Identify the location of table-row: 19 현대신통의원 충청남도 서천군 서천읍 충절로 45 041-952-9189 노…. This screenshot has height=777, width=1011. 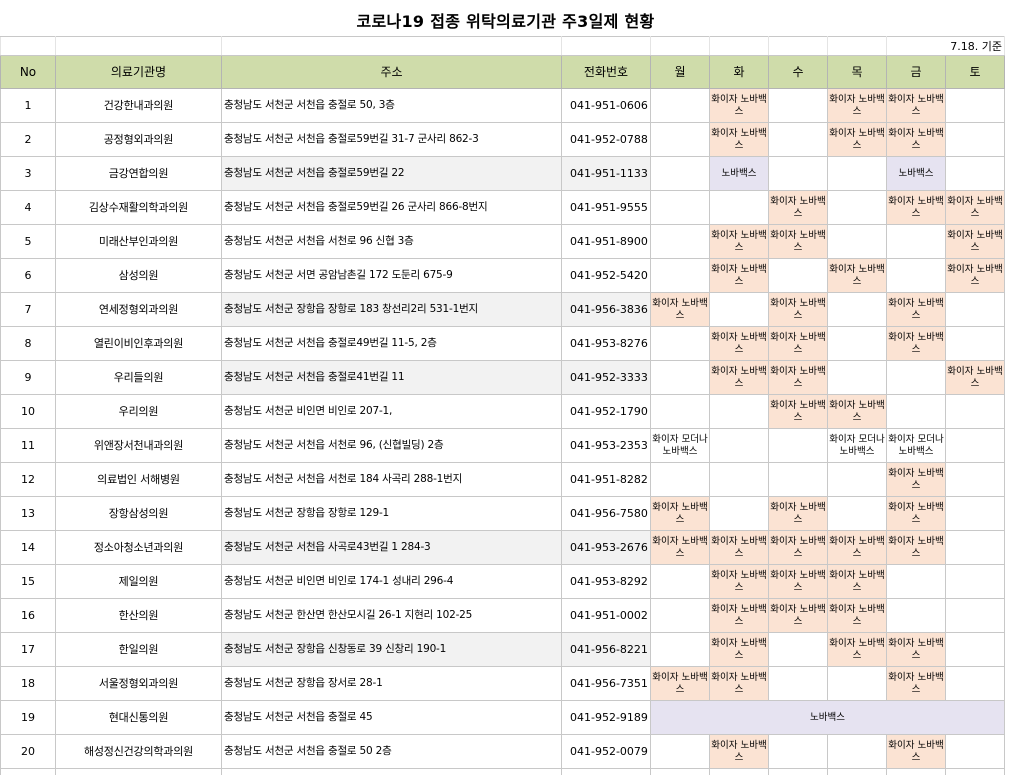
(502, 717).